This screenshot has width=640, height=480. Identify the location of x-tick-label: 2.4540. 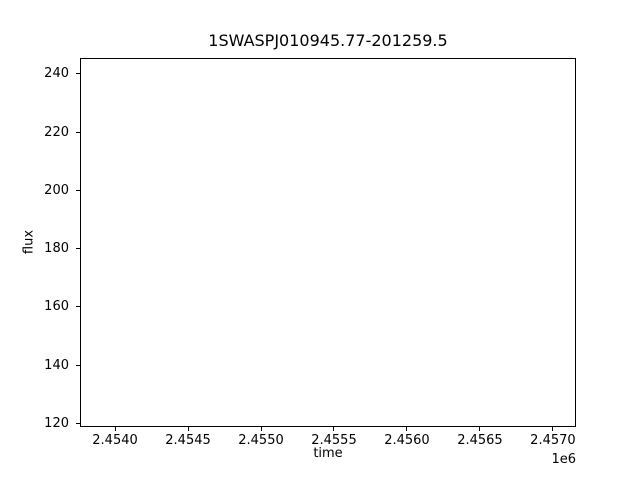
(115, 440).